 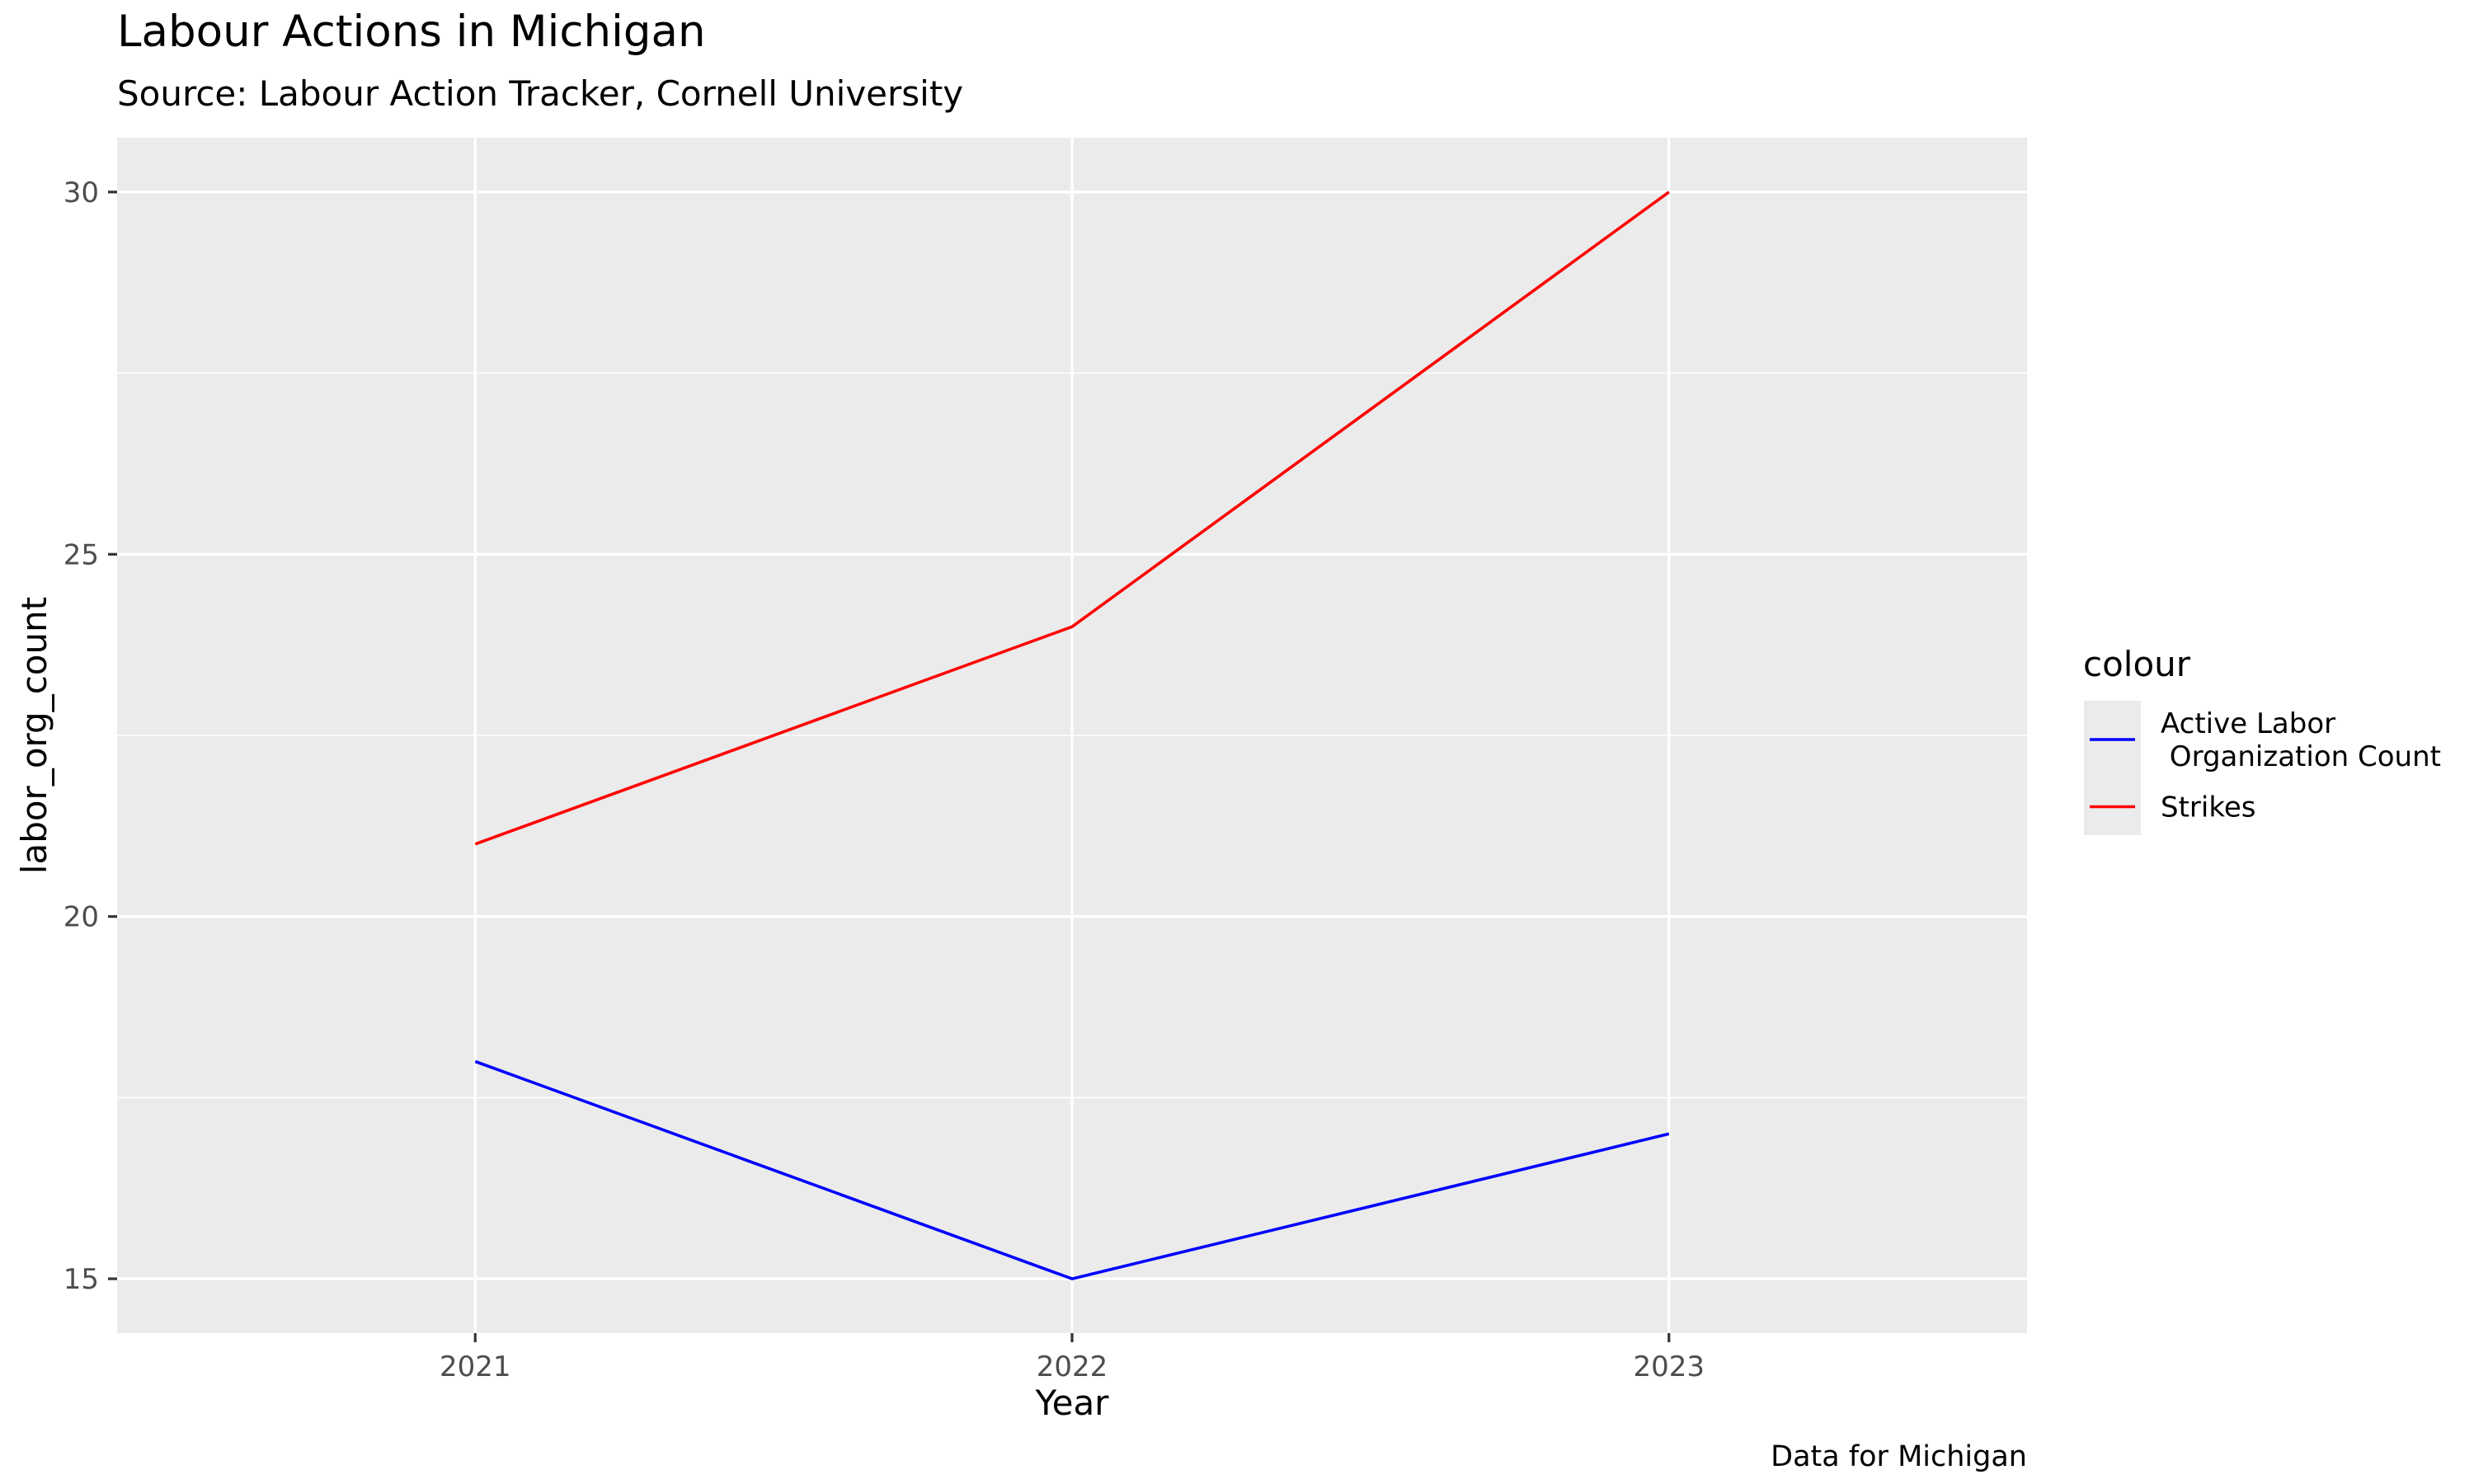 I want to click on x-tick-label: 2023, so click(x=1669, y=1366).